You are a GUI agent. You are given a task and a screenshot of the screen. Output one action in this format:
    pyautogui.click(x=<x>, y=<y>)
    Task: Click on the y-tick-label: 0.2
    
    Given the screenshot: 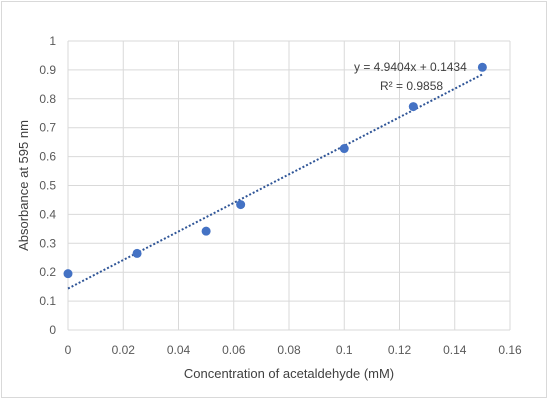 What is the action you would take?
    pyautogui.click(x=47, y=272)
    